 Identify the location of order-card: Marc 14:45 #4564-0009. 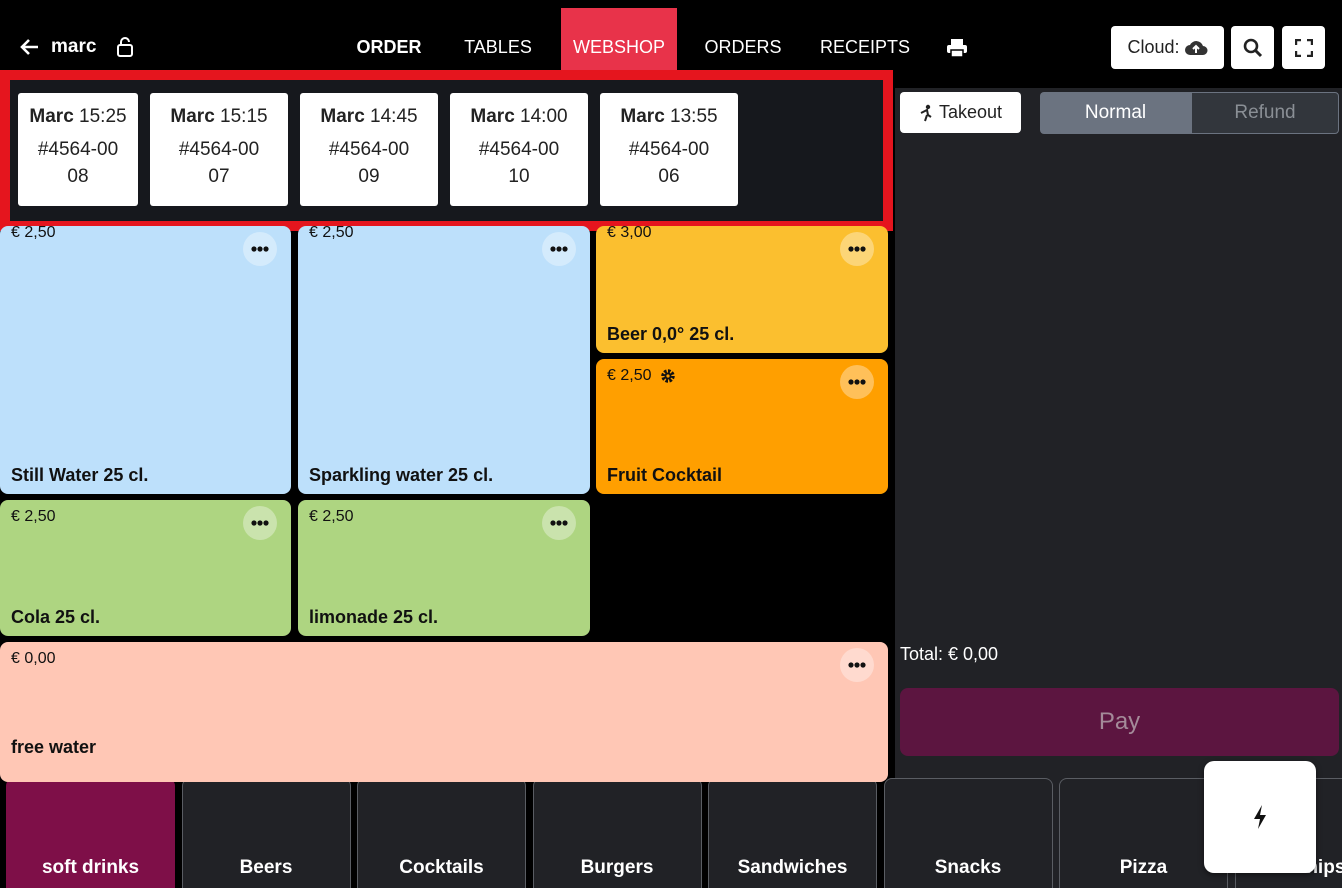
(369, 149).